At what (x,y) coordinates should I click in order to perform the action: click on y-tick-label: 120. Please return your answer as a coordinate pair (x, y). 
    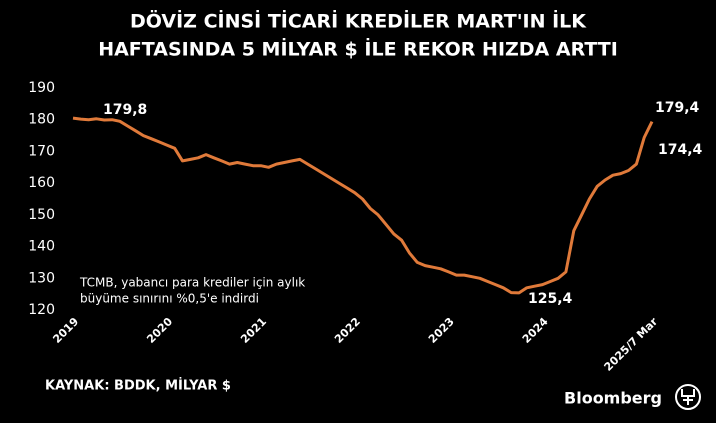
    Looking at the image, I should click on (41, 310).